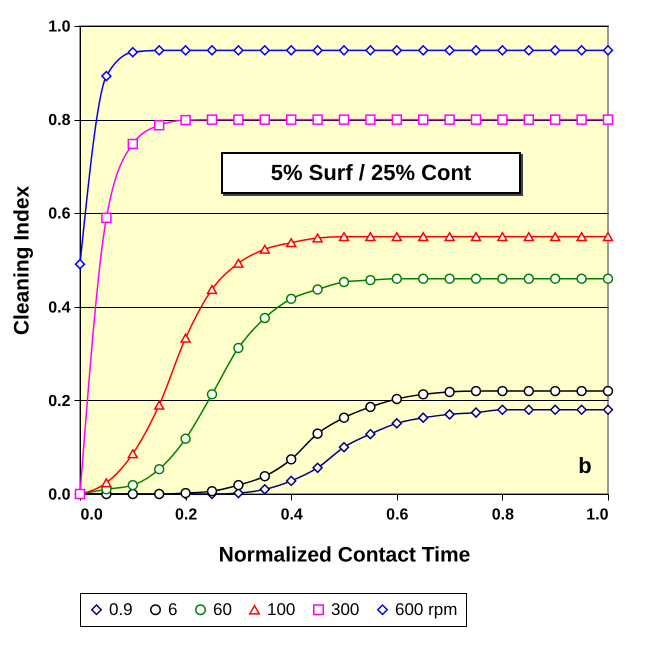 The height and width of the screenshot is (665, 662). What do you see at coordinates (281, 609) in the screenshot?
I see `legend-label: 100` at bounding box center [281, 609].